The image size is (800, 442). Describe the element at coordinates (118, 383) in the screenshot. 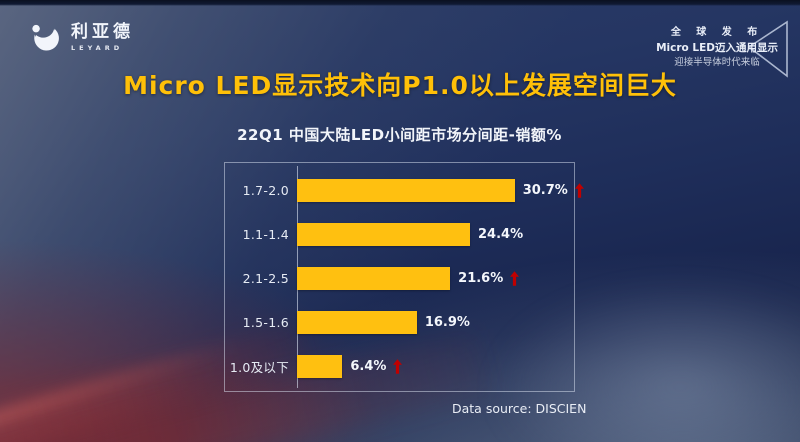

I see `red-cloud-highlight-decoration` at that location.